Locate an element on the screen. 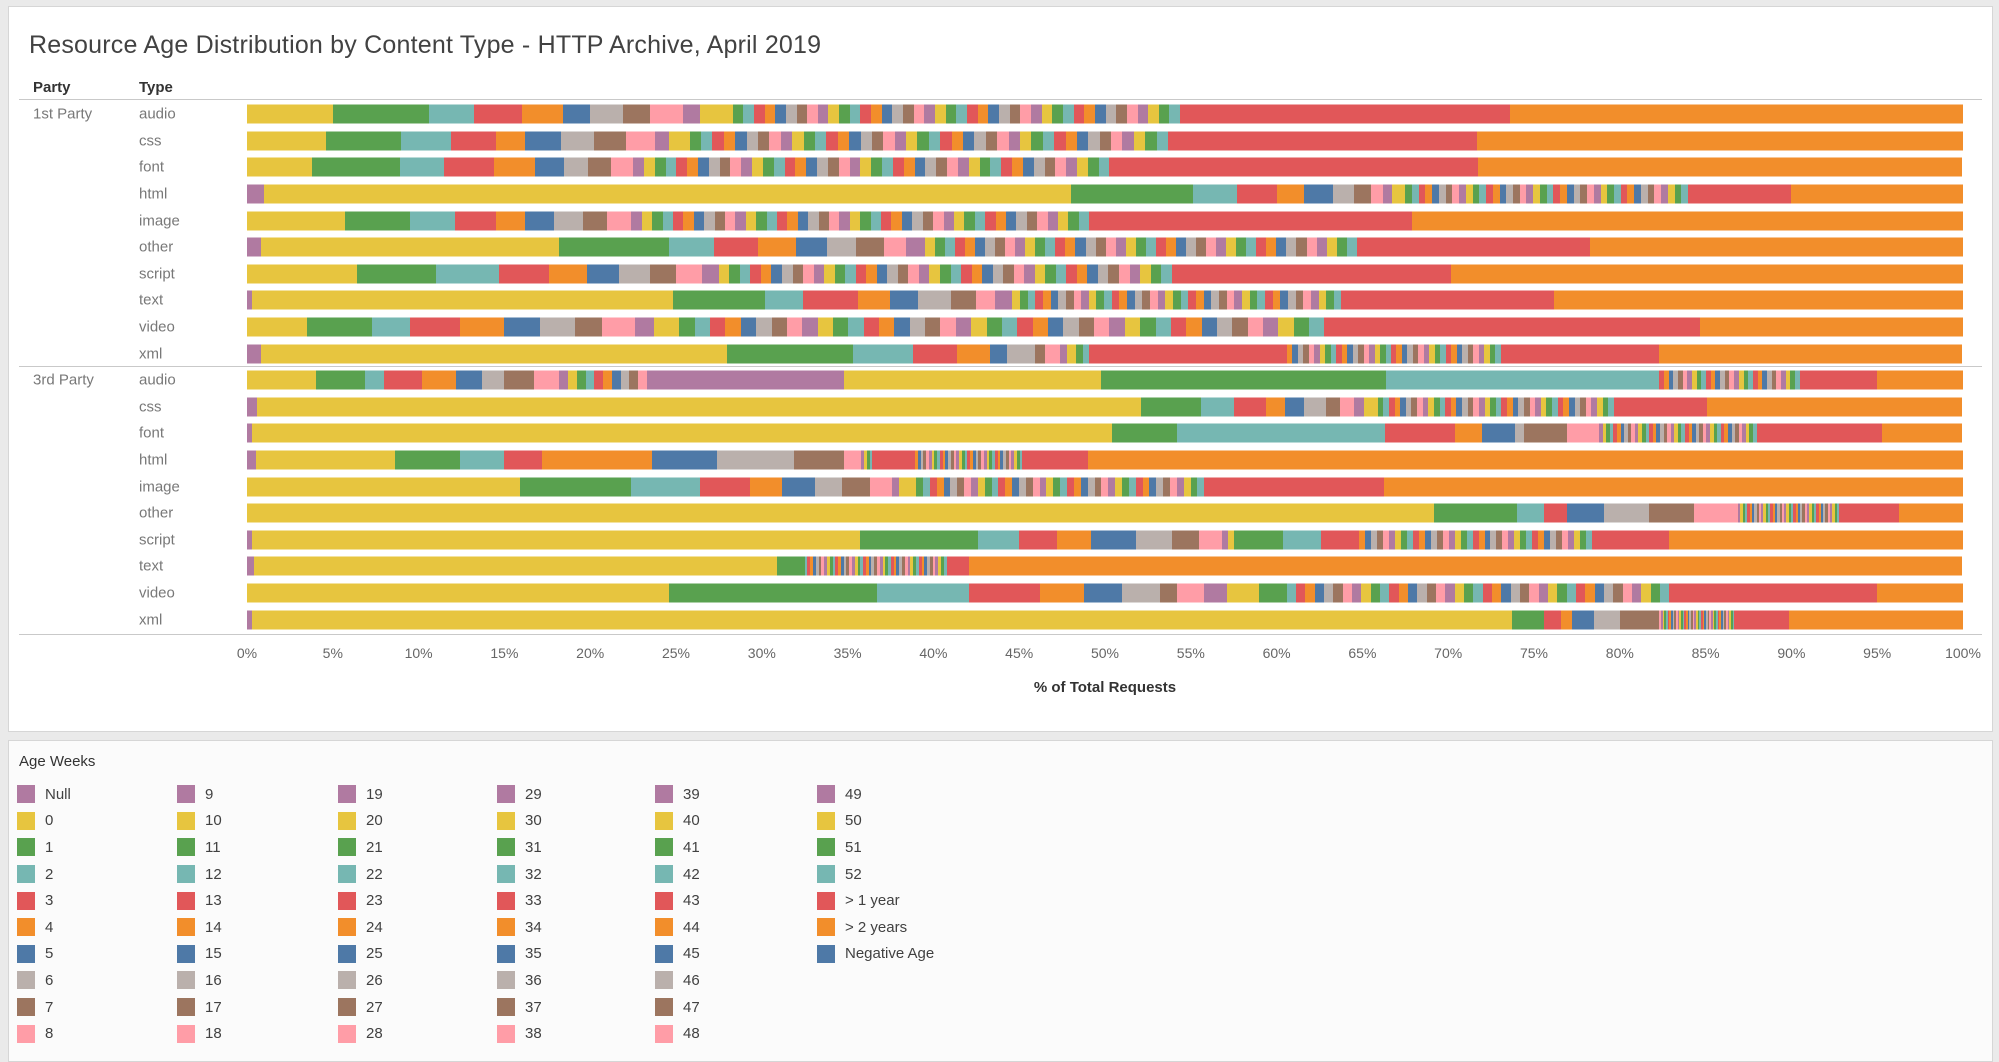 The width and height of the screenshot is (1999, 1062). legend-item-51: 51 is located at coordinates (875, 847).